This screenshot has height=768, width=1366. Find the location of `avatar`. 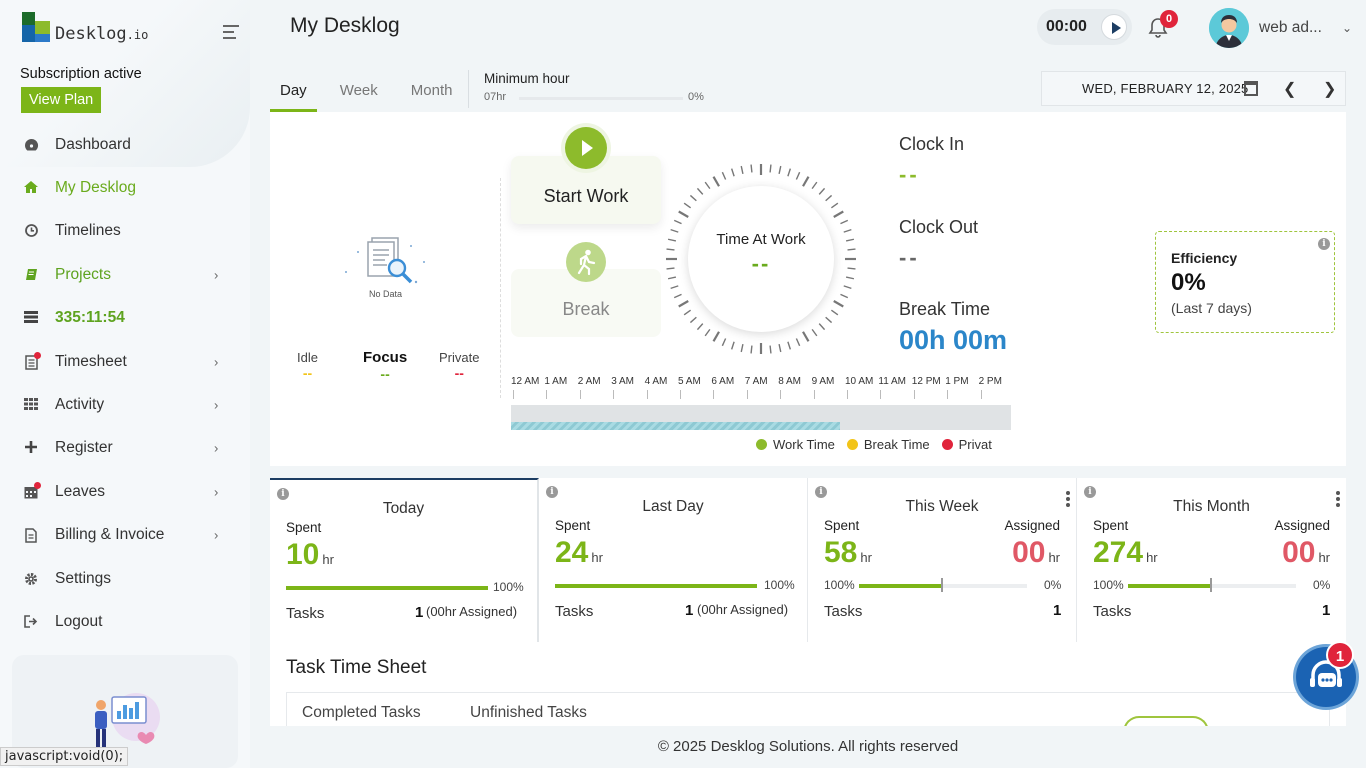

avatar is located at coordinates (1229, 28).